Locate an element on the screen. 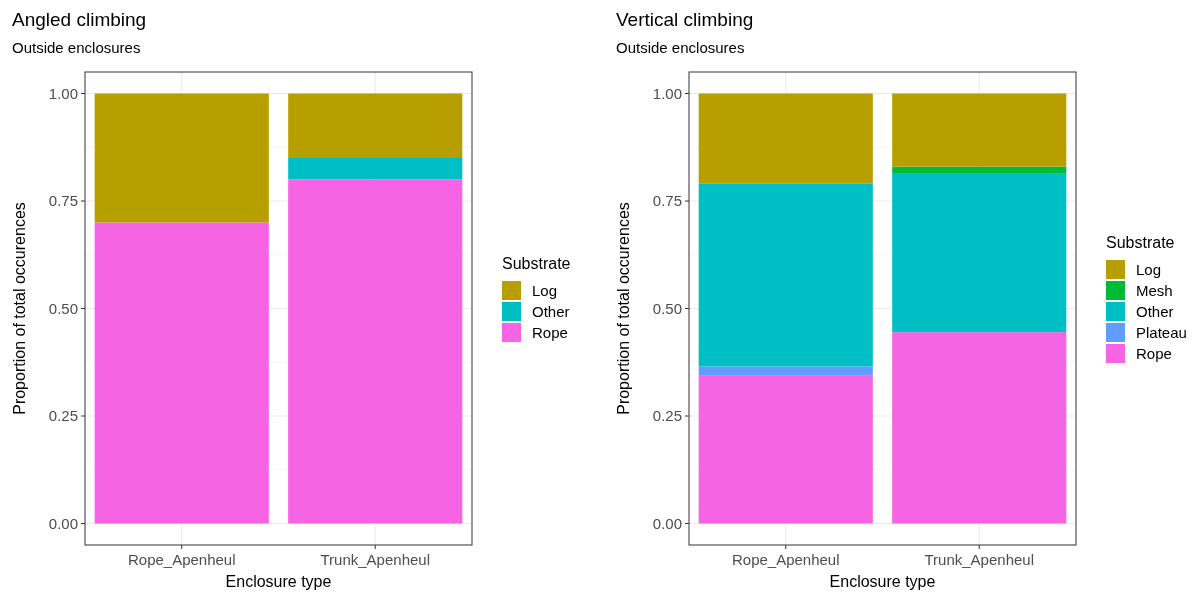 This screenshot has width=1202, height=597. chart-title: Angled climbing is located at coordinates (79, 19).